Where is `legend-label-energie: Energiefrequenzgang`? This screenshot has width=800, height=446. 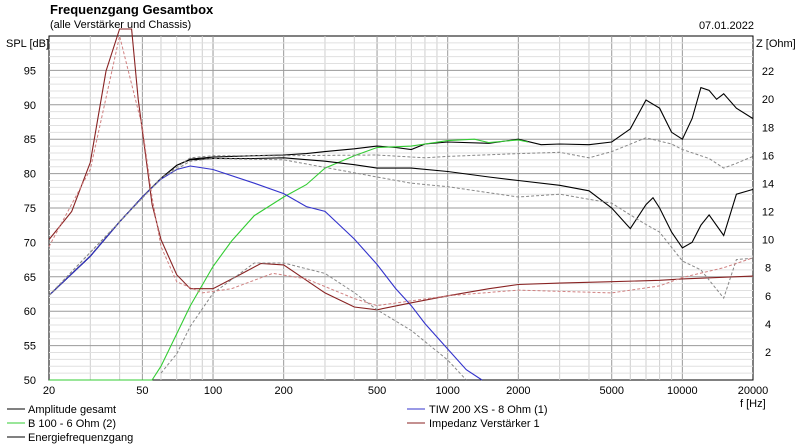
legend-label-energie: Energiefrequenzgang is located at coordinates (80, 438).